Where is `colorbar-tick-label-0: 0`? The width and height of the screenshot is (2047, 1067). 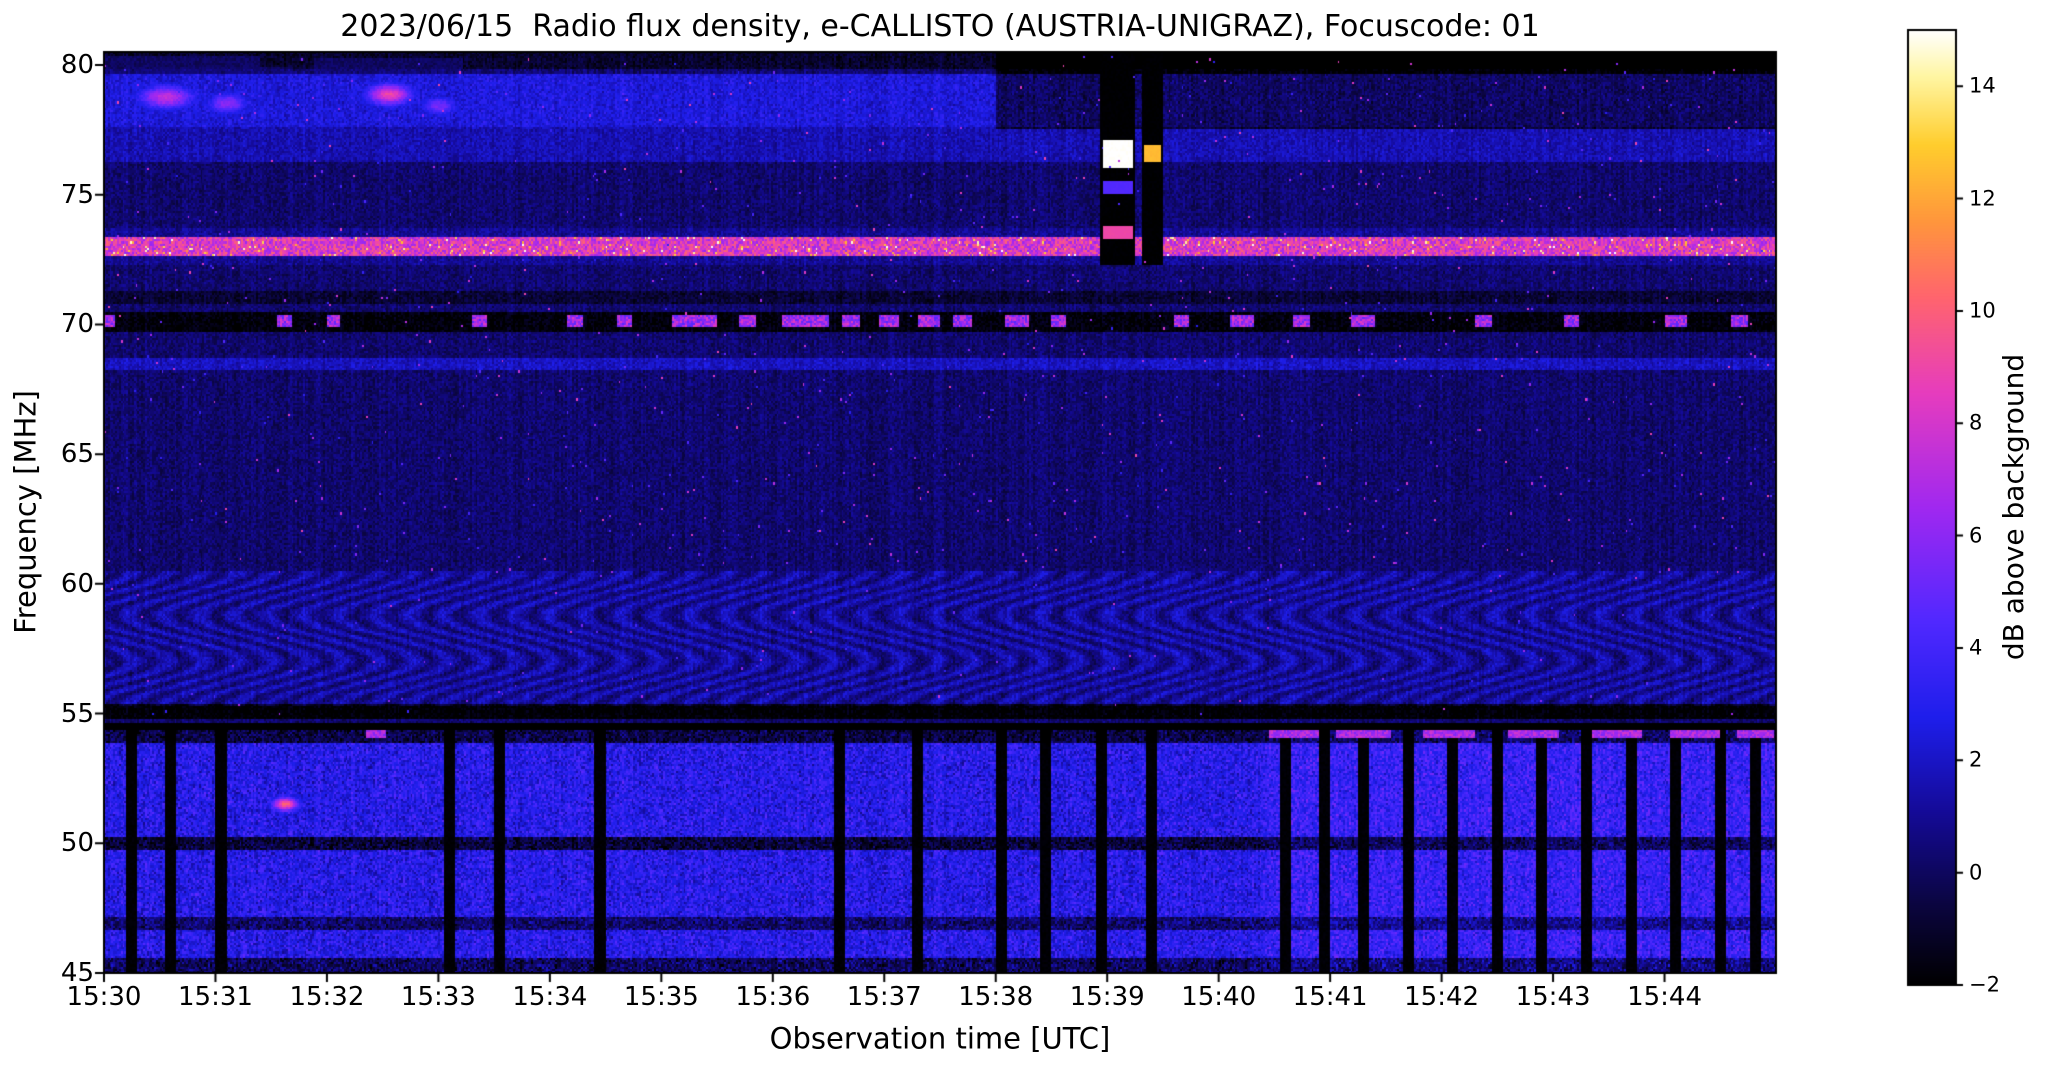
colorbar-tick-label-0: 0 is located at coordinates (1976, 872).